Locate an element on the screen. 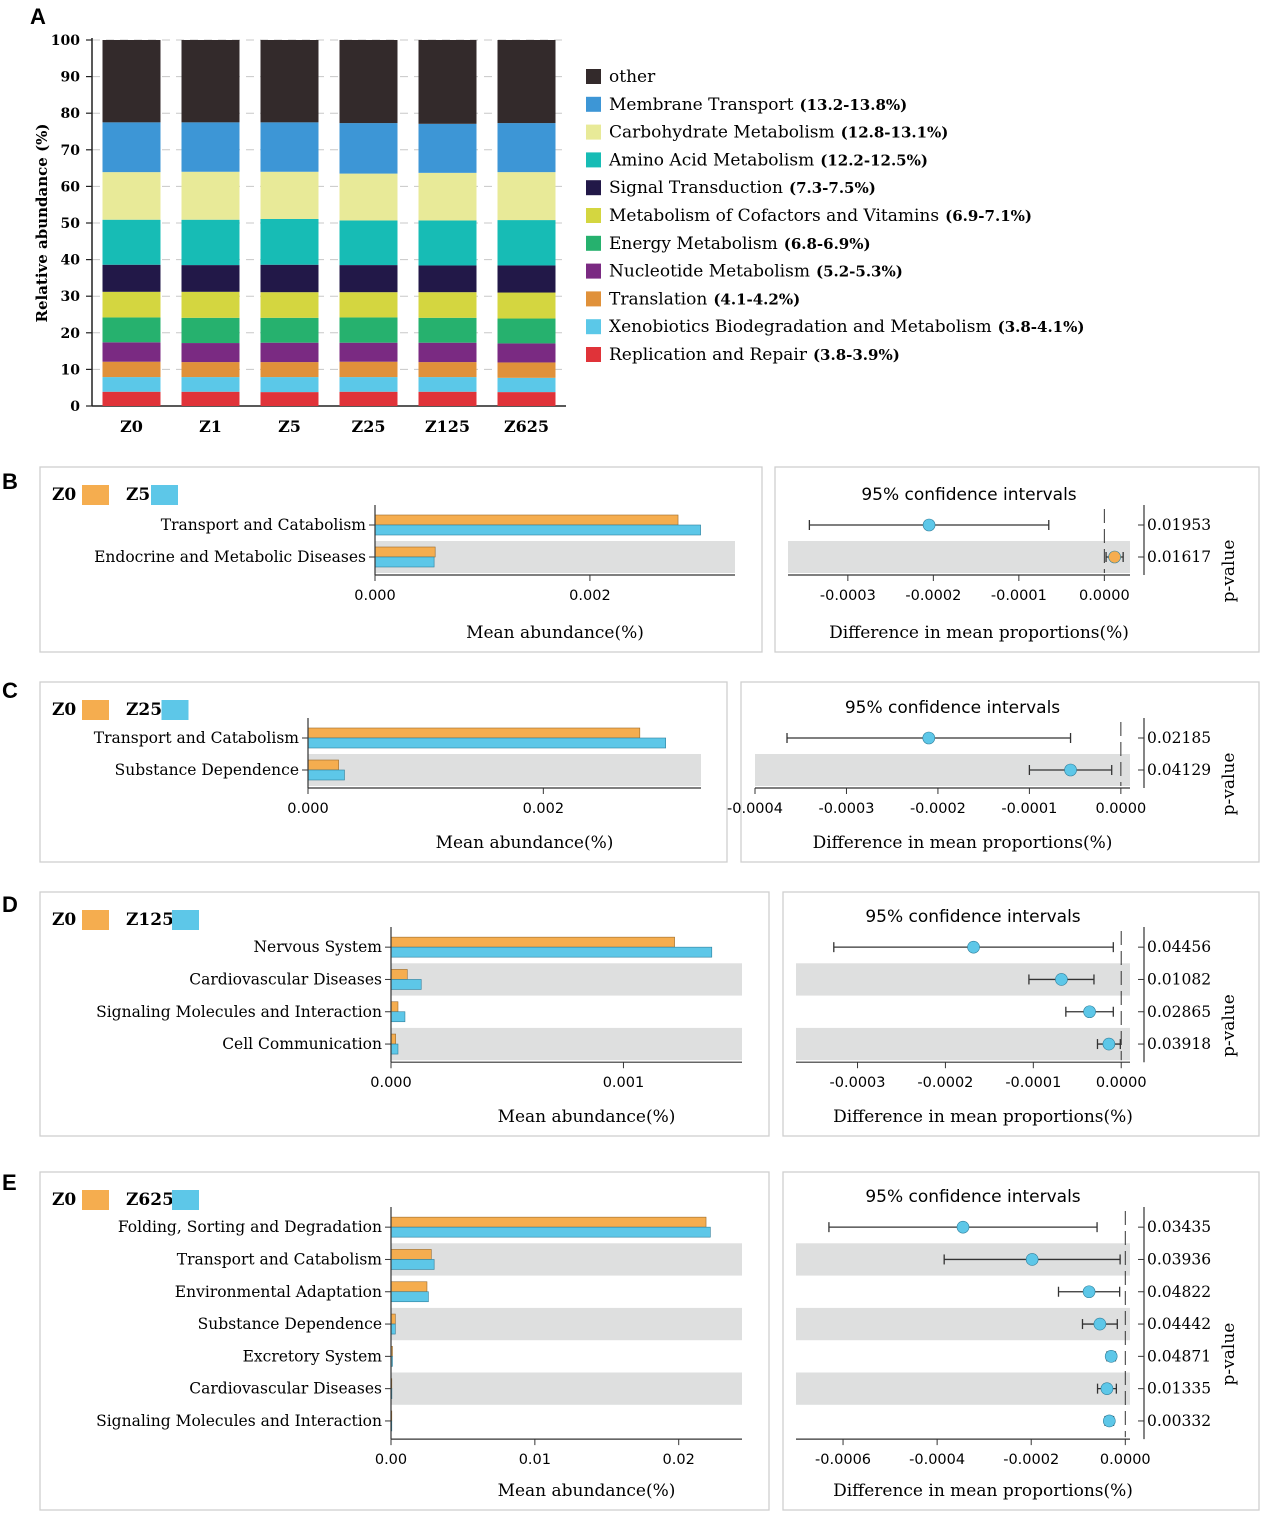  diff-panel-frame is located at coordinates (1021, 1341).